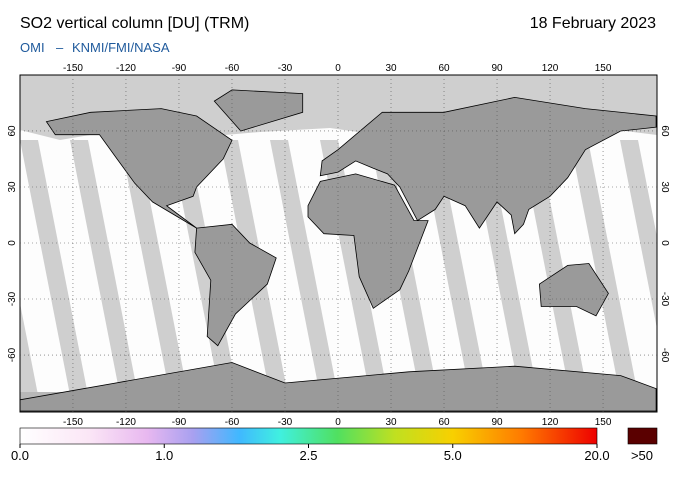  I want to click on lon-label-bottom: 120, so click(550, 422).